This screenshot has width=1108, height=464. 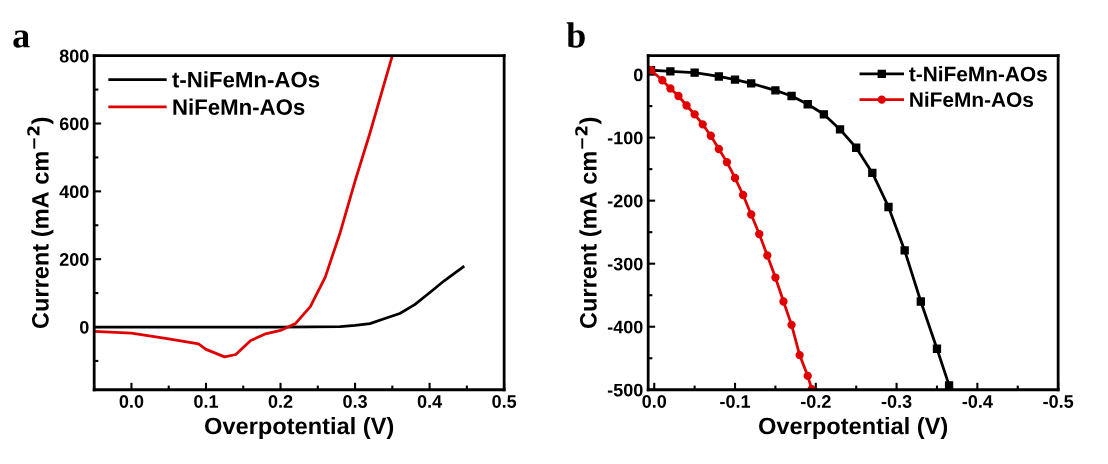 I want to click on chart-title: b, so click(x=575, y=35).